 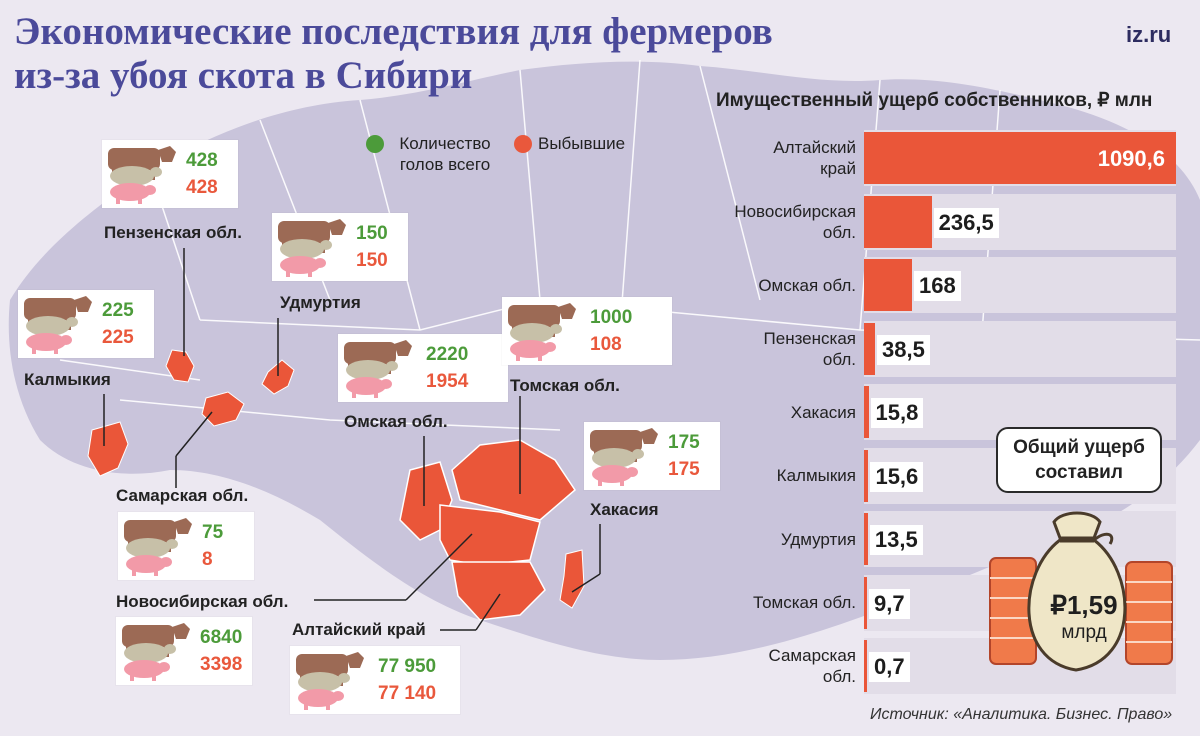 What do you see at coordinates (445, 154) in the screenshot?
I see `legend-label-total: Количество голов всего` at bounding box center [445, 154].